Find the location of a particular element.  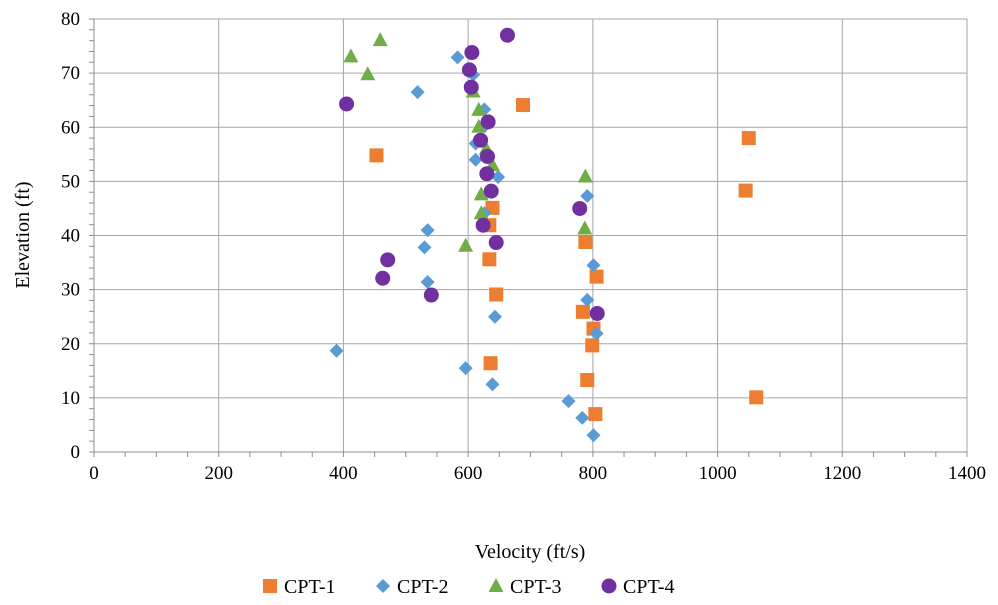

legend-item-cpt-2: CPT-2 is located at coordinates (412, 587).